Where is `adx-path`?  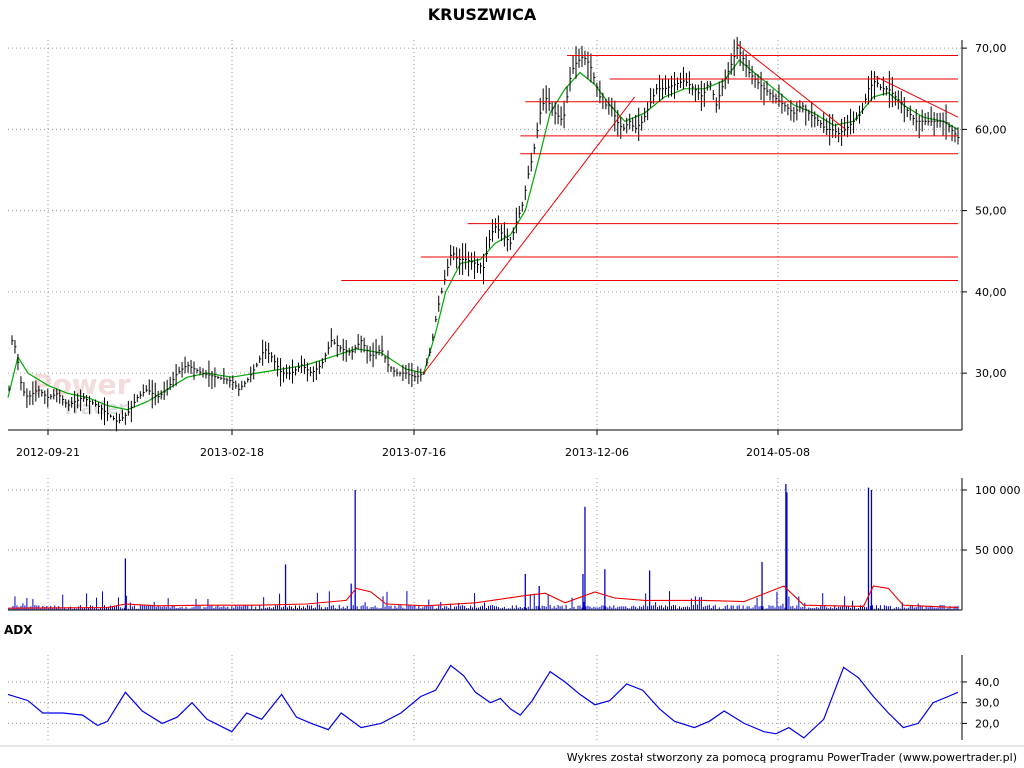 adx-path is located at coordinates (483, 701).